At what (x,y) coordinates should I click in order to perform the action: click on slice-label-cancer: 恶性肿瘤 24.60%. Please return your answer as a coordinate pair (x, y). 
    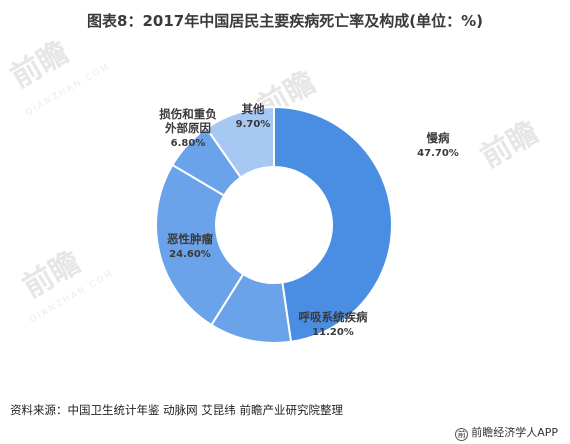
    Looking at the image, I should click on (190, 246).